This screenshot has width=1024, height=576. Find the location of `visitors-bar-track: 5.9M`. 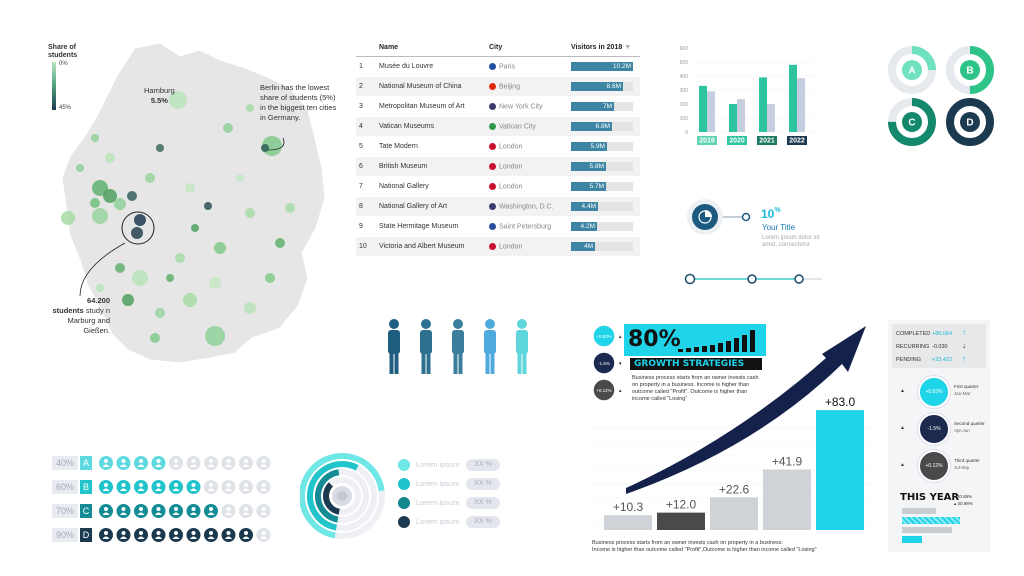

visitors-bar-track: 5.9M is located at coordinates (602, 146).